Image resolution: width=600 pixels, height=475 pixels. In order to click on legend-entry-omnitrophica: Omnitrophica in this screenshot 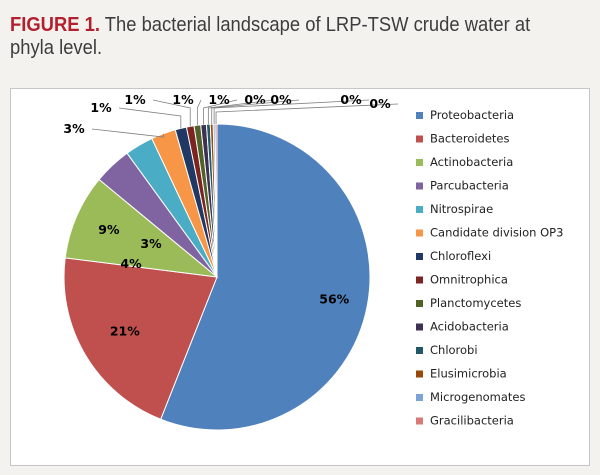, I will do `click(469, 280)`.